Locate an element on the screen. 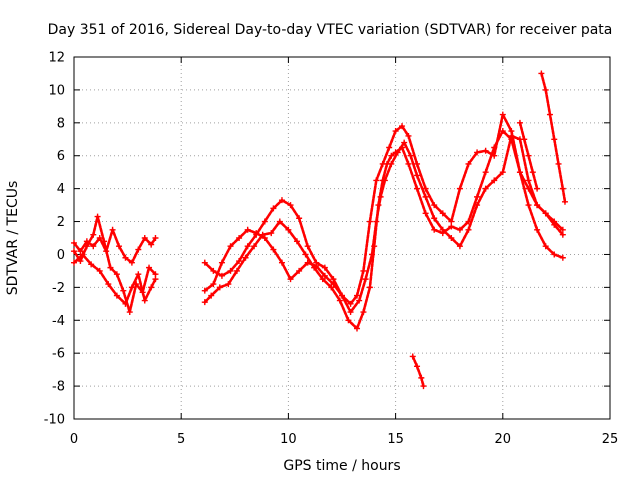  series-s9 is located at coordinates (528, 155).